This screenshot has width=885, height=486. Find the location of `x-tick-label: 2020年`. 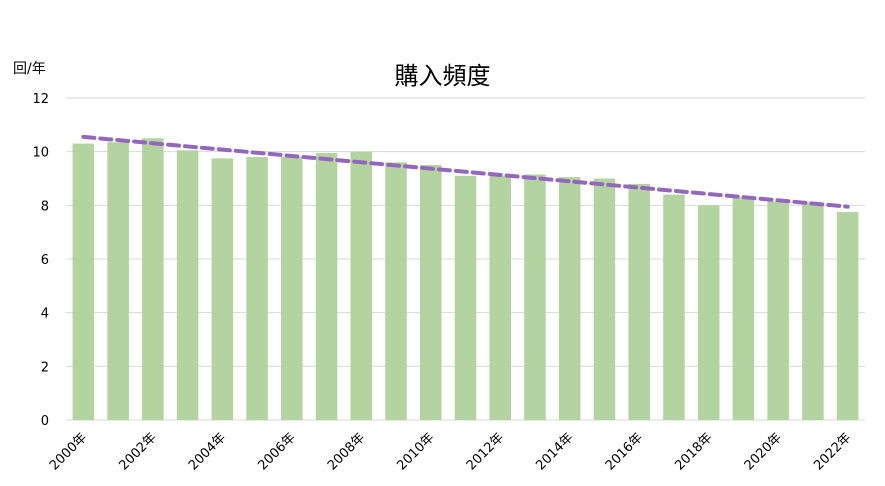

x-tick-label: 2020年 is located at coordinates (763, 451).